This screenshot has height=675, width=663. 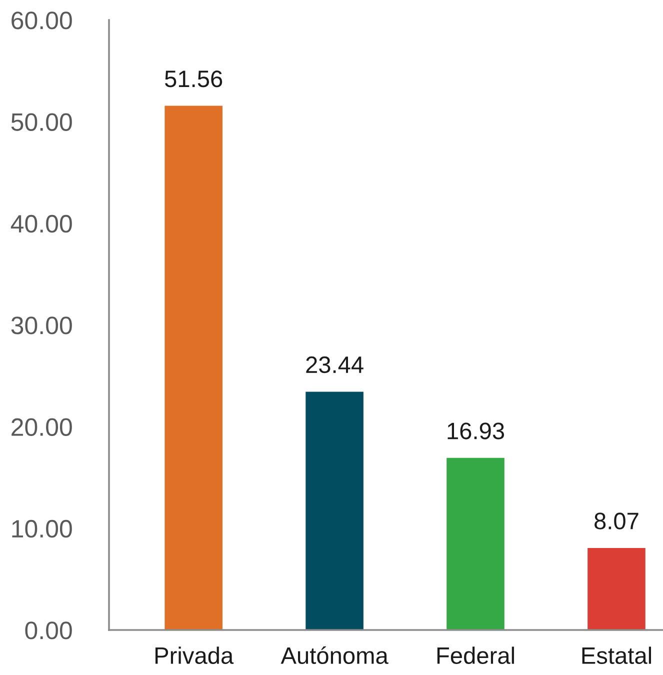 What do you see at coordinates (334, 655) in the screenshot?
I see `x-tick-label: Autónoma` at bounding box center [334, 655].